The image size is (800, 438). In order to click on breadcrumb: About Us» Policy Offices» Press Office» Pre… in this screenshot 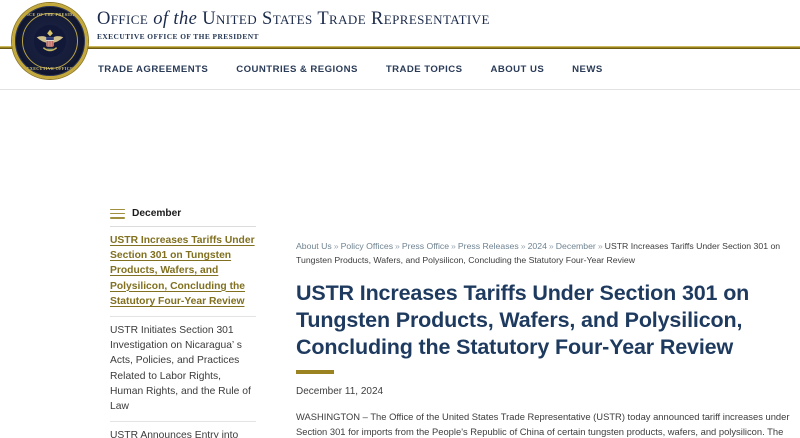, I will do `click(544, 253)`.